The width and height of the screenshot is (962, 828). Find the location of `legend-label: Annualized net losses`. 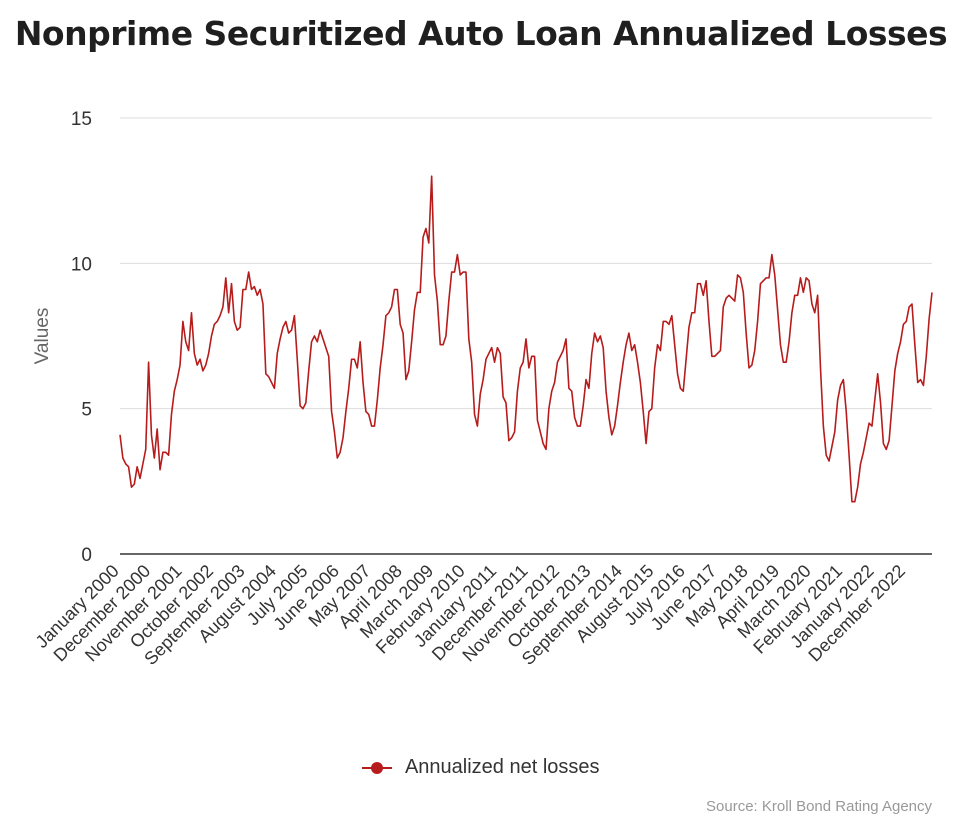

legend-label: Annualized net losses is located at coordinates (502, 767).